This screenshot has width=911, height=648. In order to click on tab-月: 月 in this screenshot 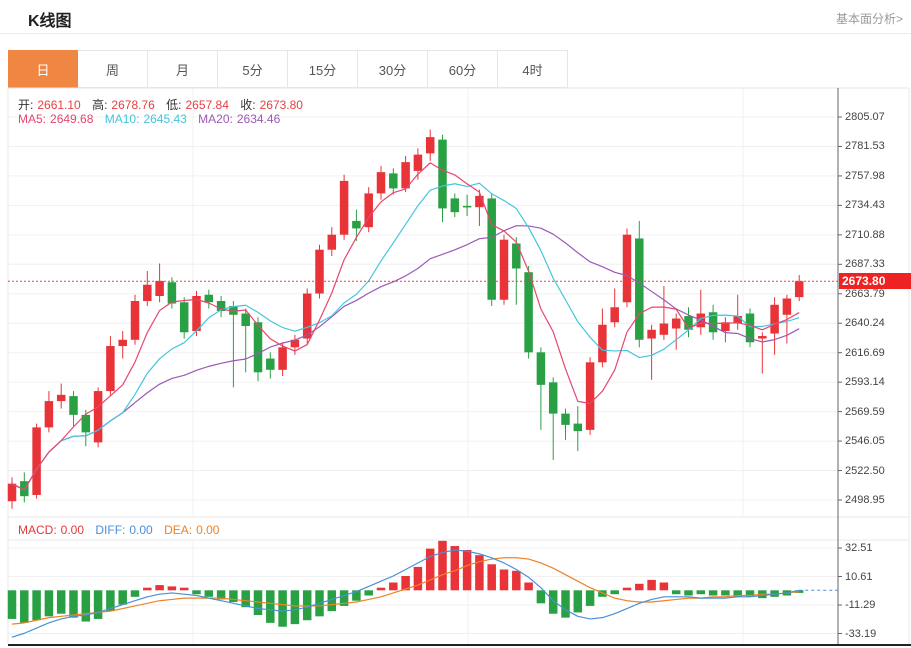, I will do `click(183, 69)`.